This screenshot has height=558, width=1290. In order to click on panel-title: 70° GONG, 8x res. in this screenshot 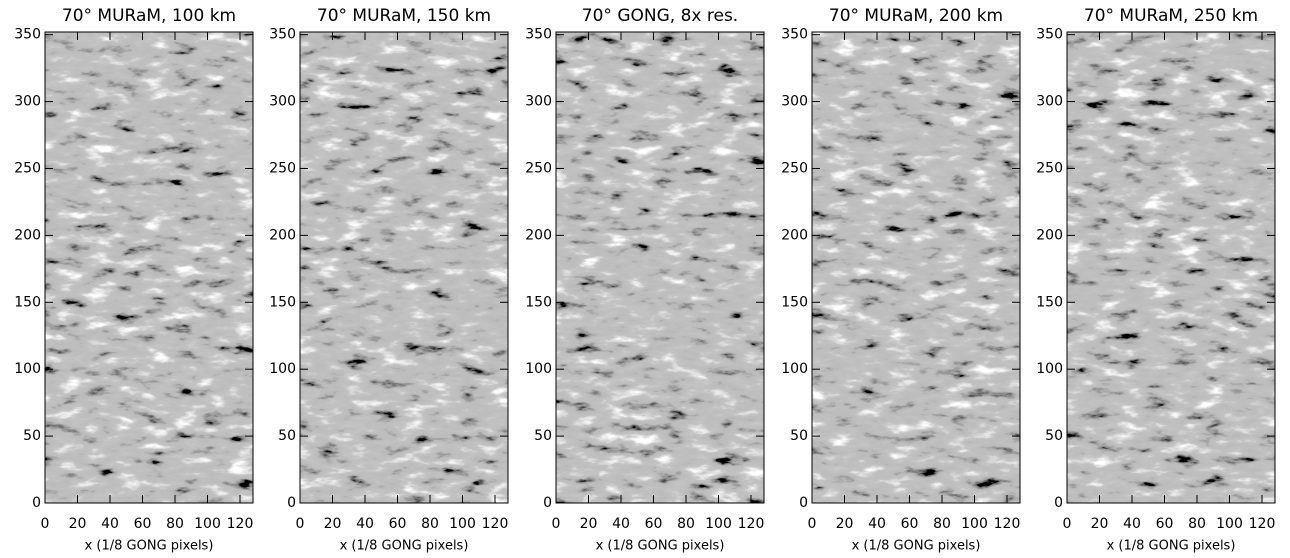, I will do `click(660, 16)`.